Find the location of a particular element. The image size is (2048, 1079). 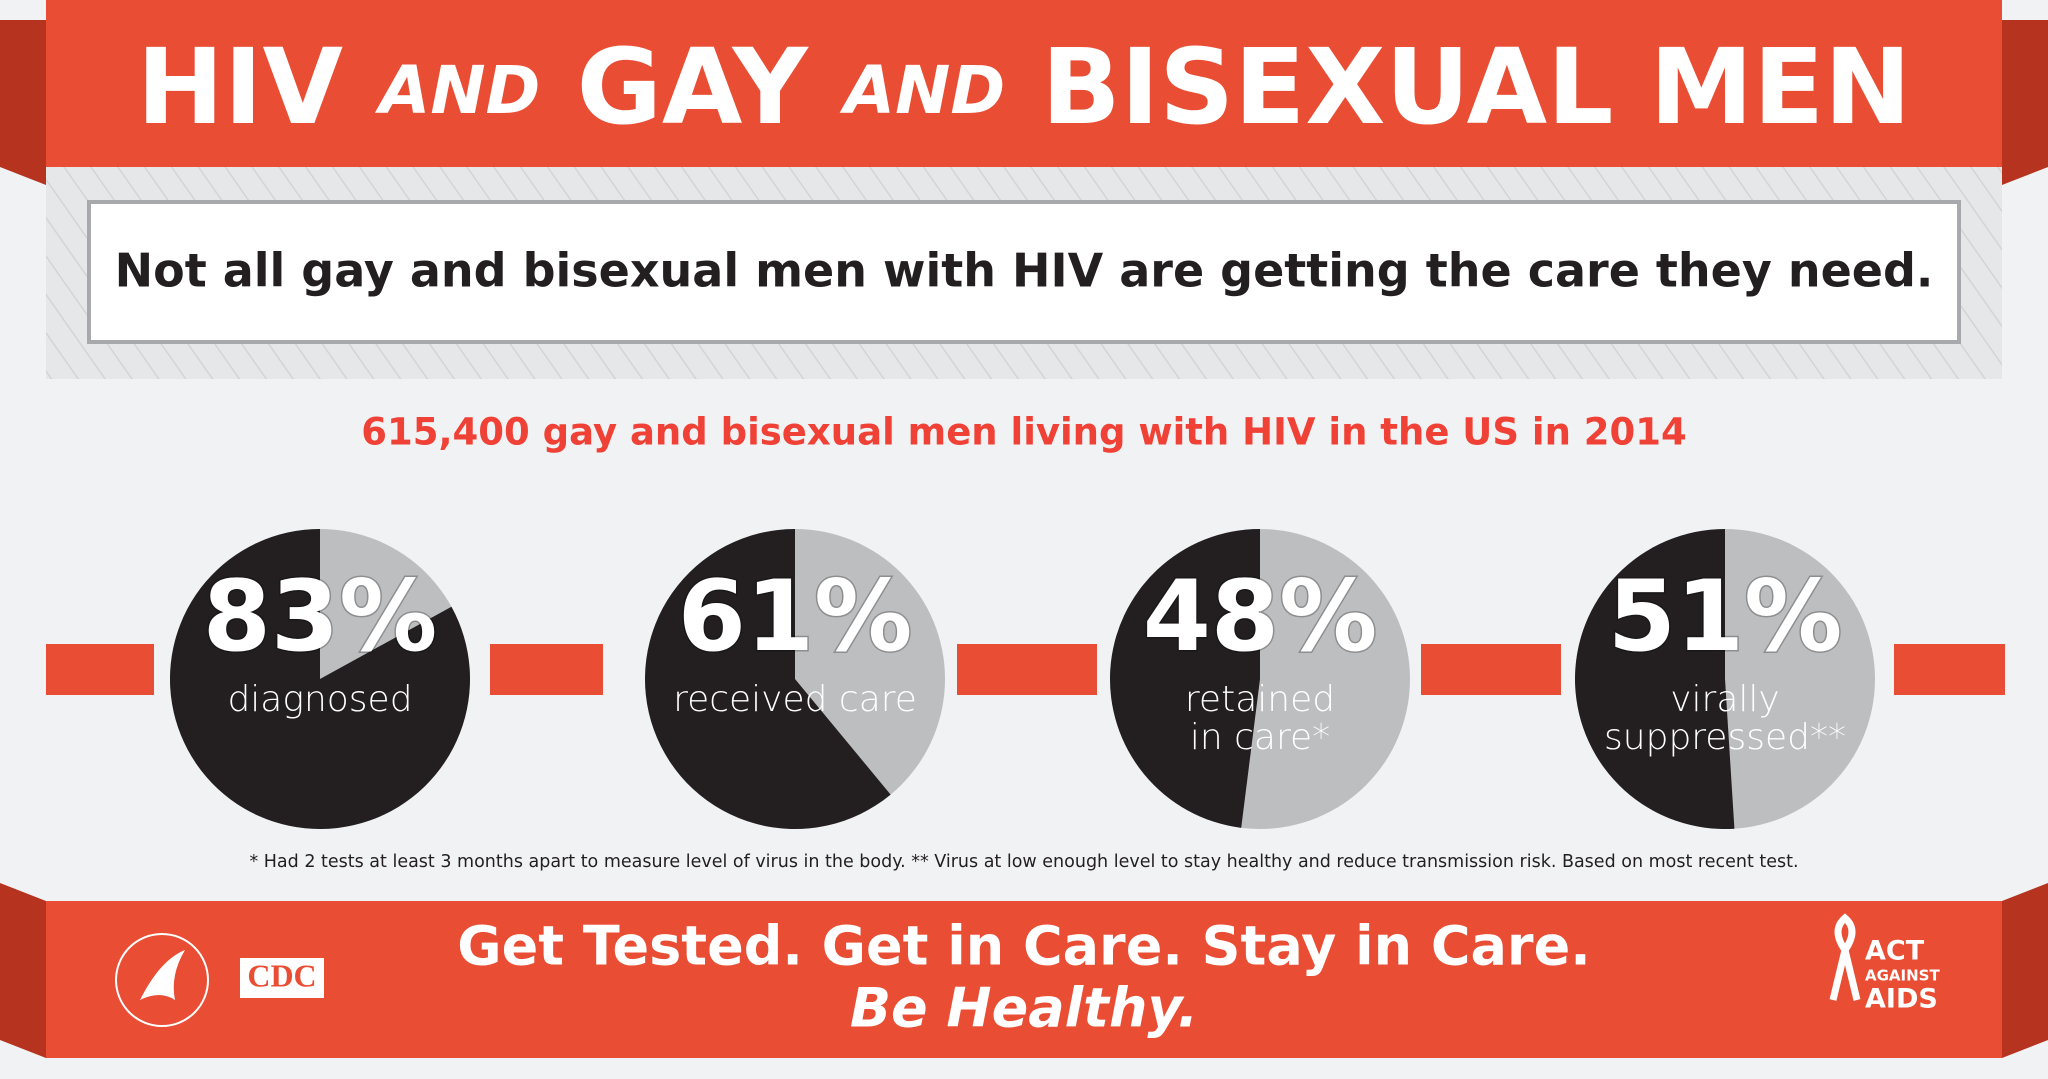

value-label: 61% is located at coordinates (795, 617).